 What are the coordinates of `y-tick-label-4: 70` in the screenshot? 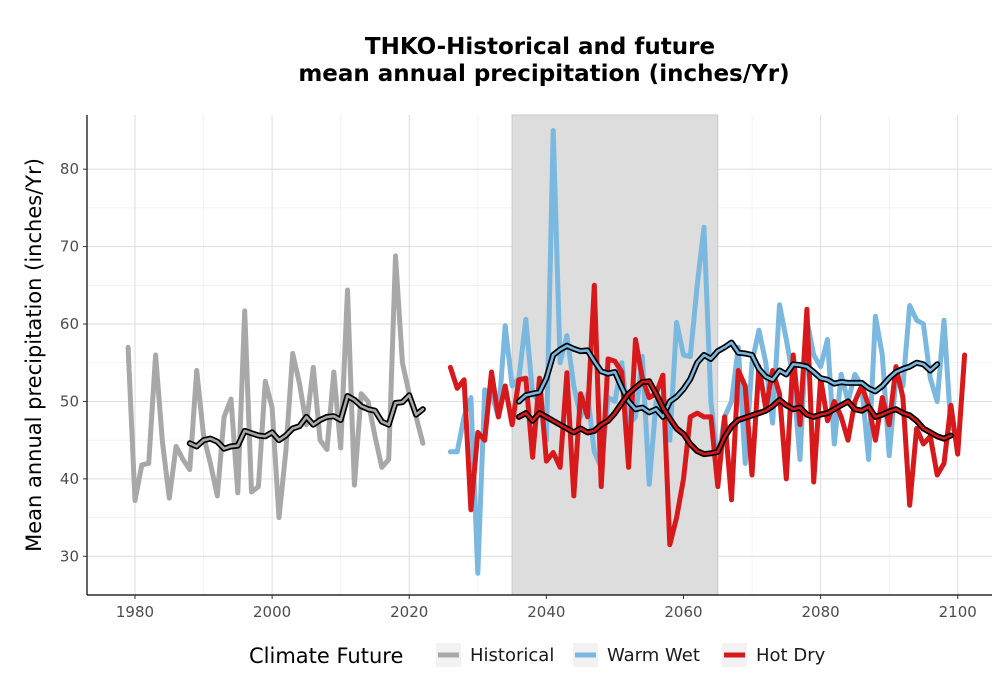 It's located at (69, 247).